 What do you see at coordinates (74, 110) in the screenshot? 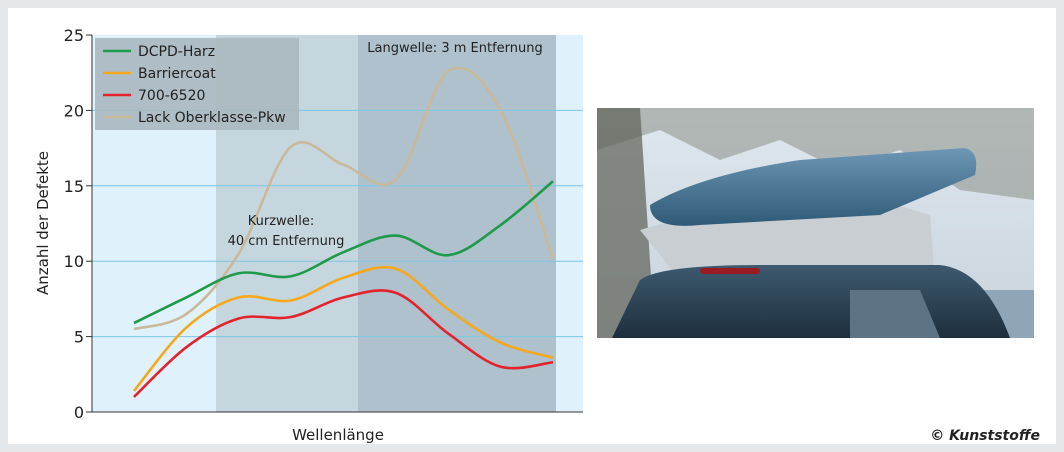
I see `y-tick-label: 20` at bounding box center [74, 110].